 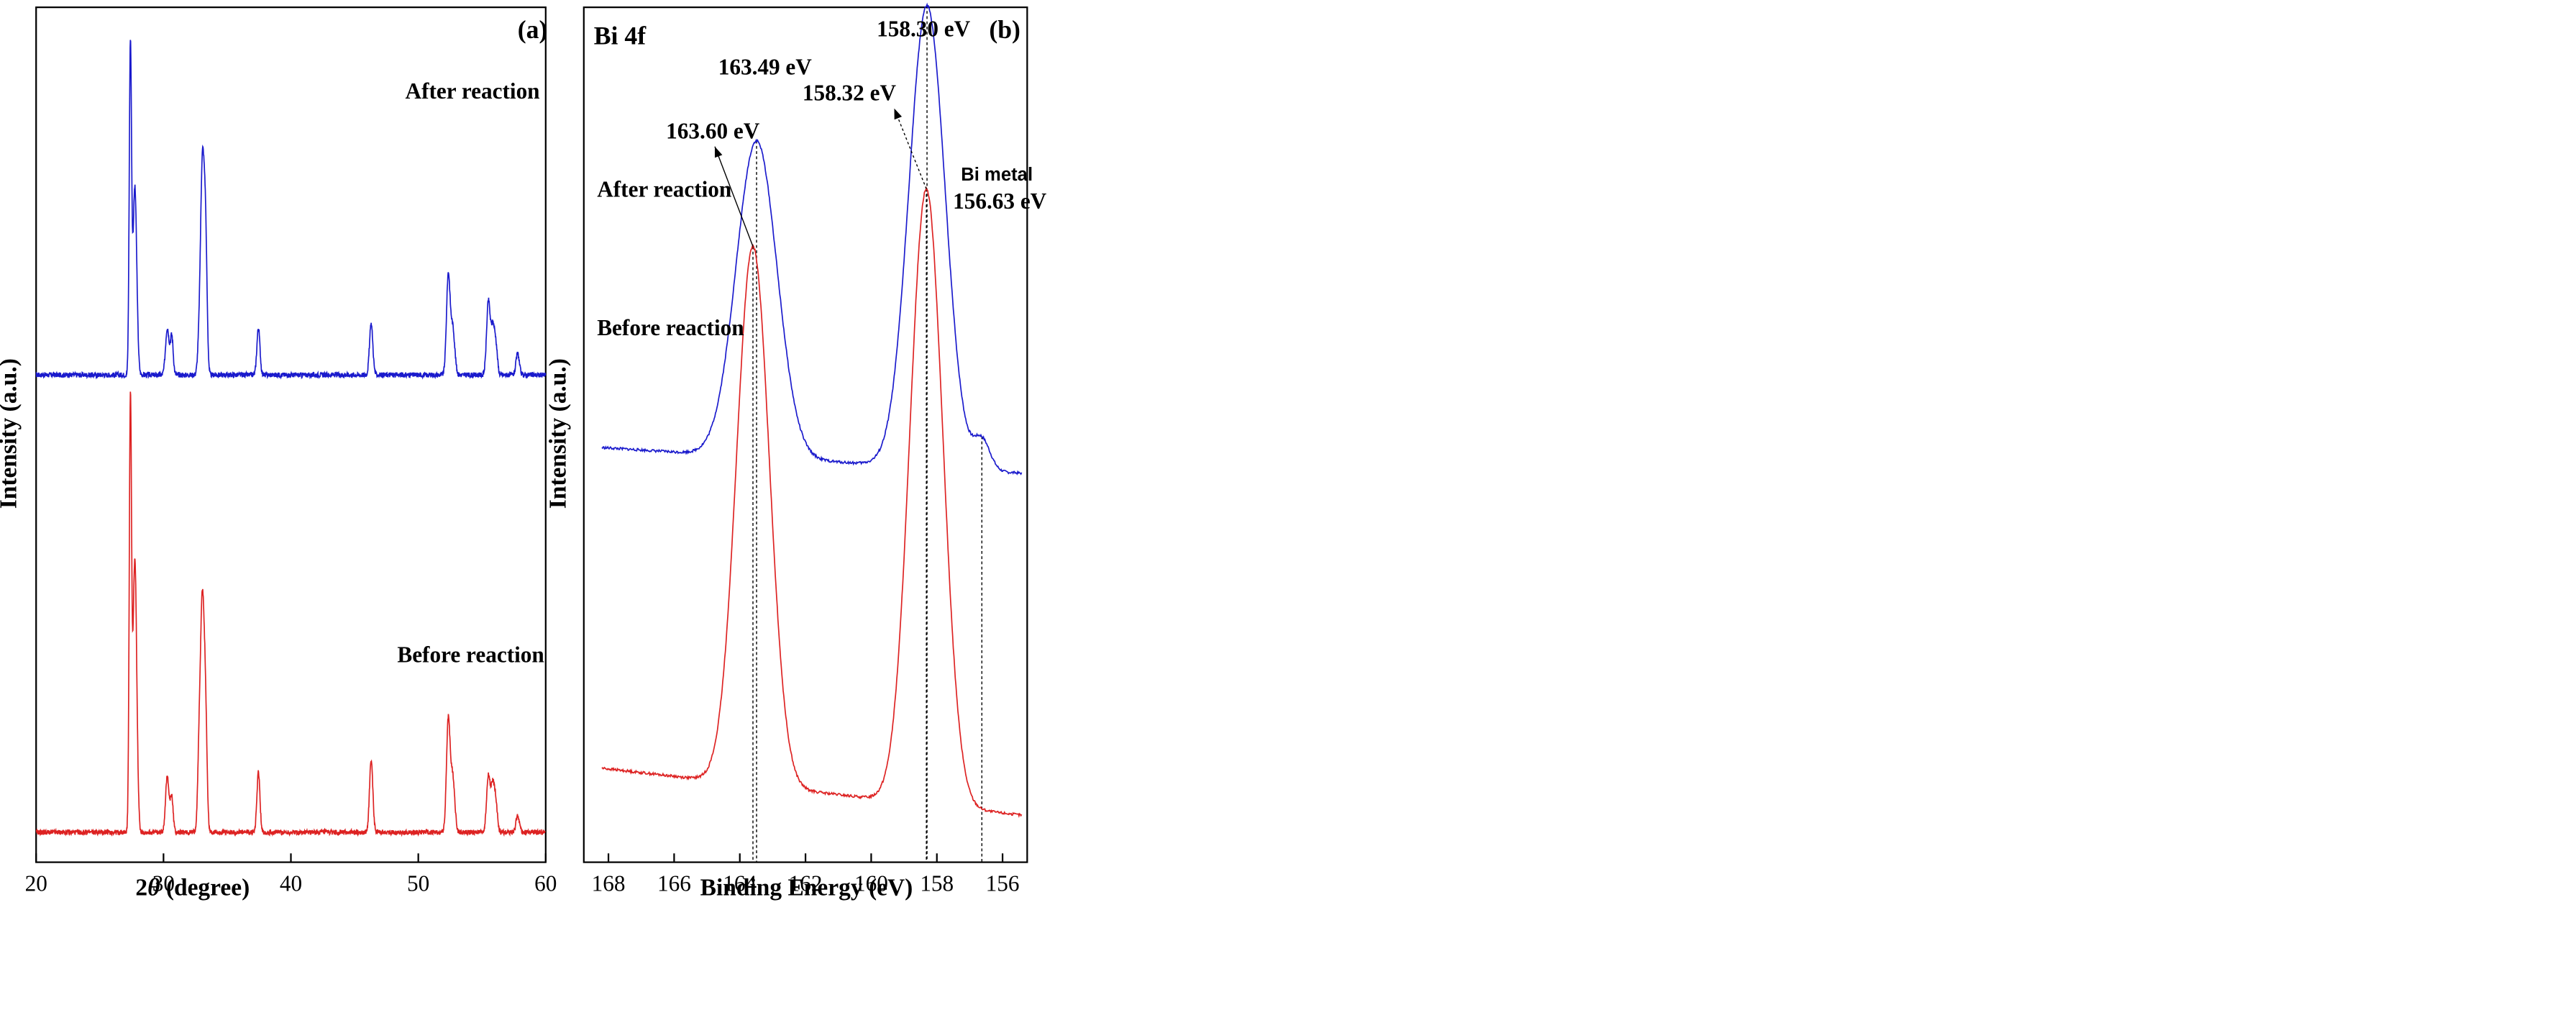 I want to click on y-axis-title-a: Intensity (a.u.), so click(x=11, y=433).